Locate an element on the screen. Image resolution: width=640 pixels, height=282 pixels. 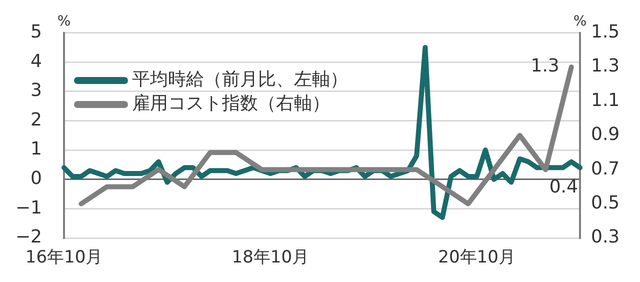
y-tick-label: 0 is located at coordinates (36, 179).